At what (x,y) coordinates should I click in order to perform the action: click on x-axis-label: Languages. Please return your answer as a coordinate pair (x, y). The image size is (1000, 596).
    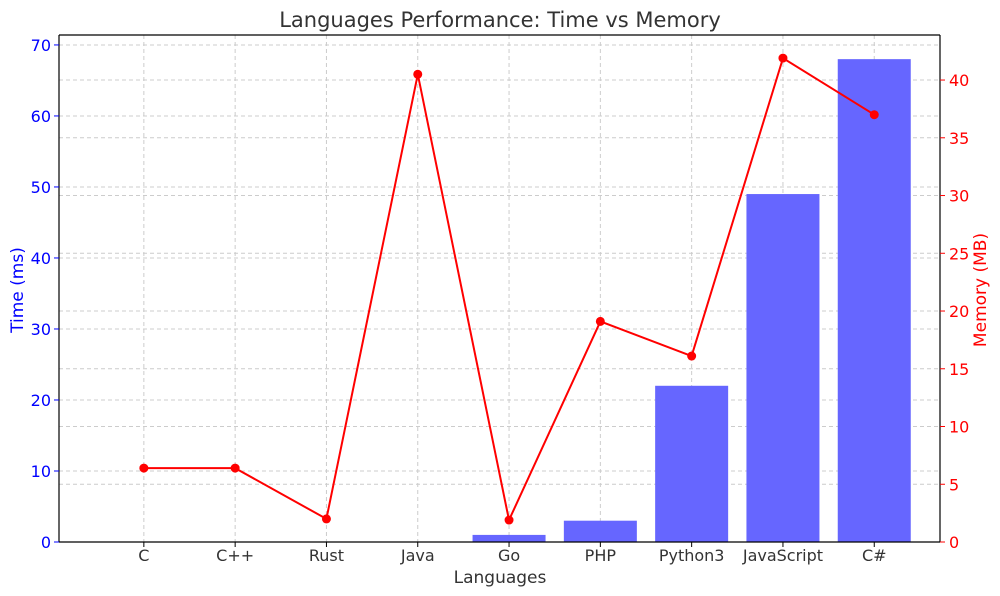
    Looking at the image, I should click on (500, 578).